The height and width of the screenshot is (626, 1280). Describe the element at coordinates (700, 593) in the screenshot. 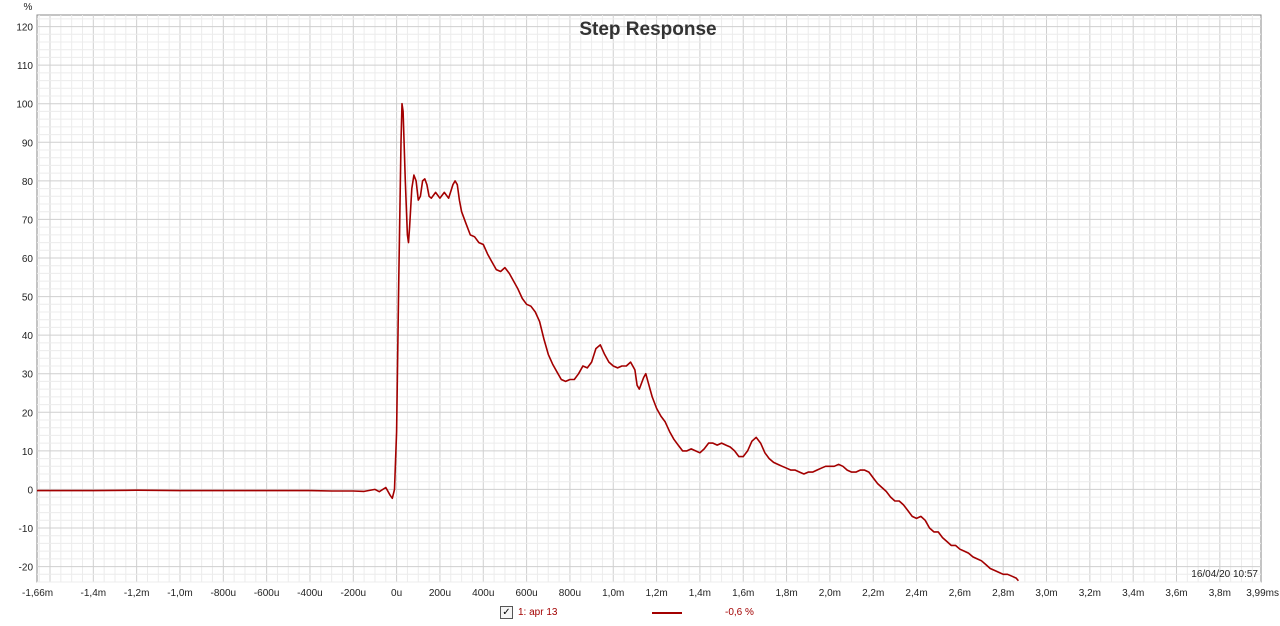

I see `x-tick-label: 1,4m` at that location.